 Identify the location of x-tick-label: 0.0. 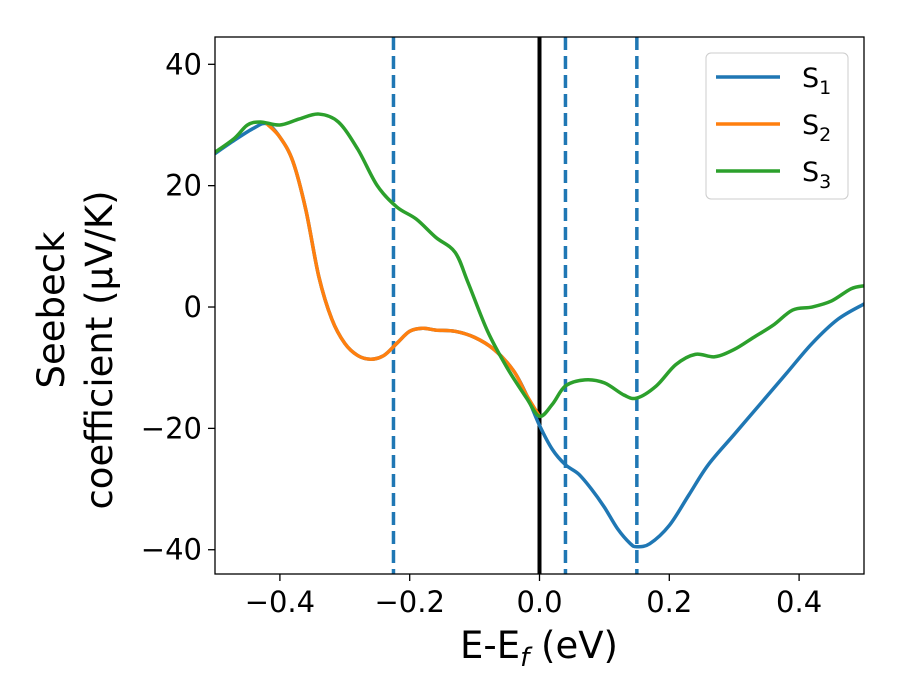
(539, 602).